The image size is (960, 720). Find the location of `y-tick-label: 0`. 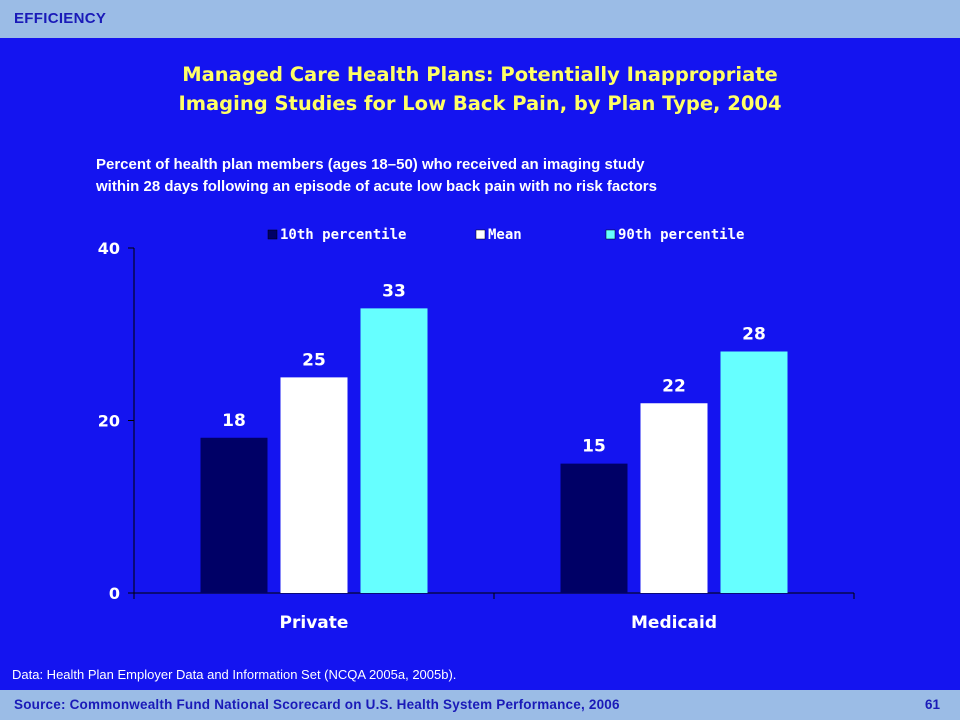

y-tick-label: 0 is located at coordinates (114, 593).